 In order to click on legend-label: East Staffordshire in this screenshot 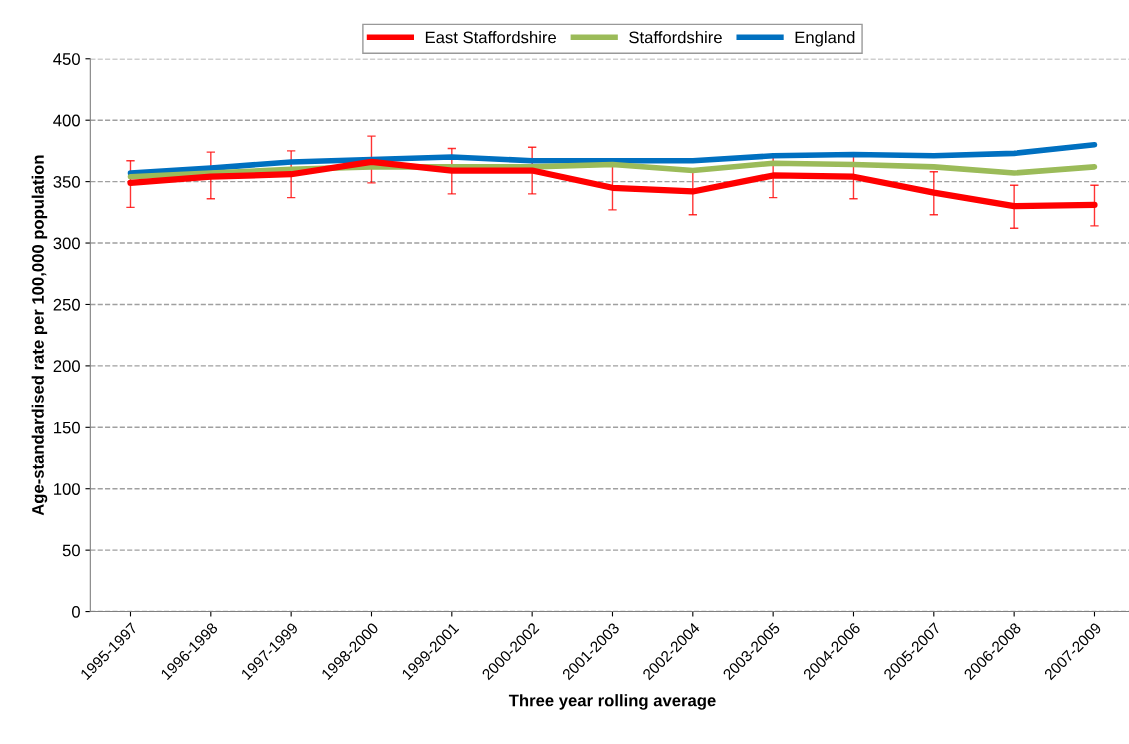, I will do `click(490, 37)`.